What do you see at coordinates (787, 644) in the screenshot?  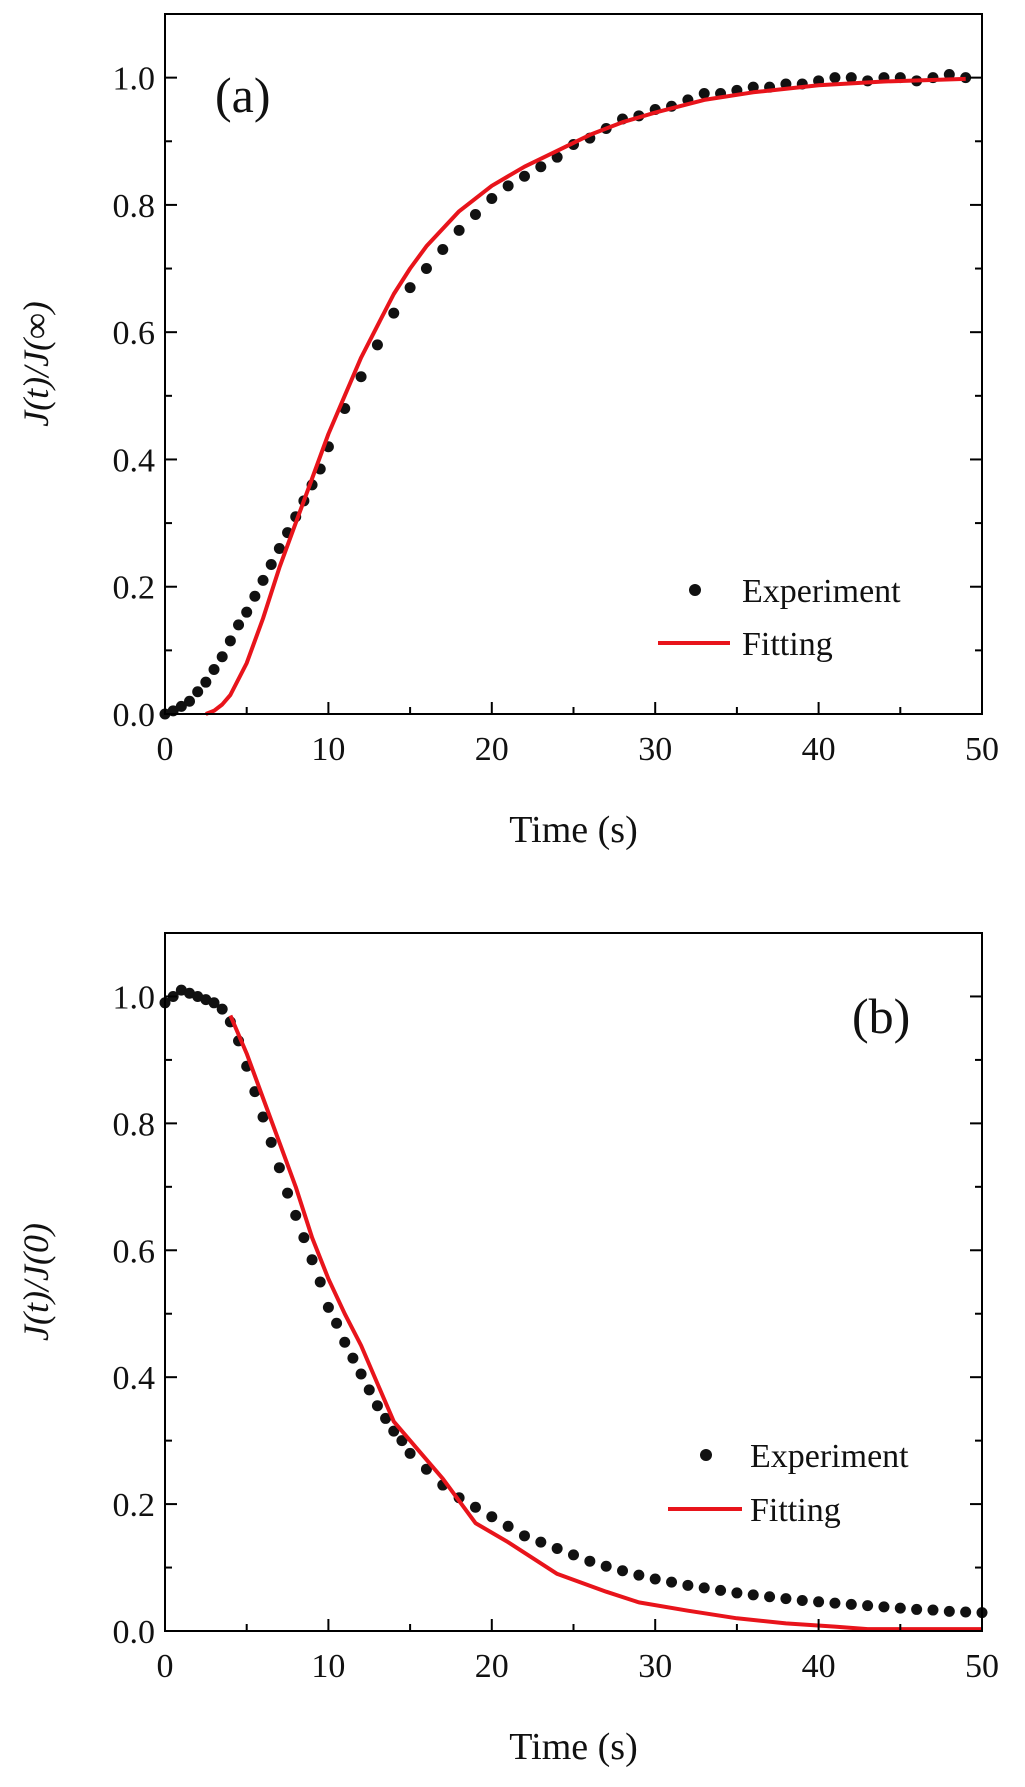 I see `legend-label-fitting: Fitting` at bounding box center [787, 644].